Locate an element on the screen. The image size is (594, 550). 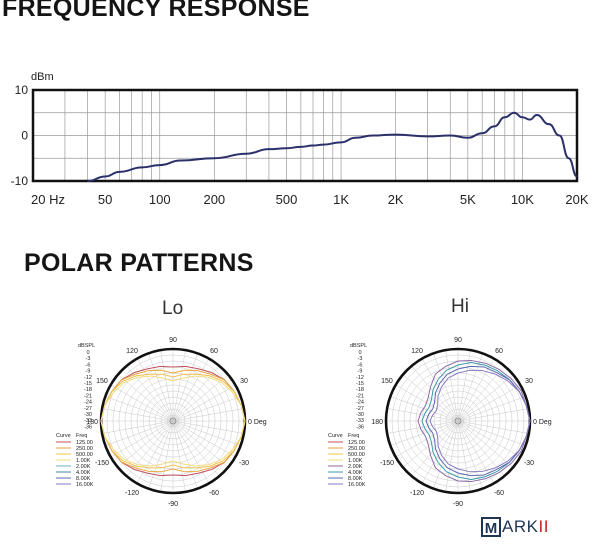
fr-xtick-label: 5K is located at coordinates (468, 199).